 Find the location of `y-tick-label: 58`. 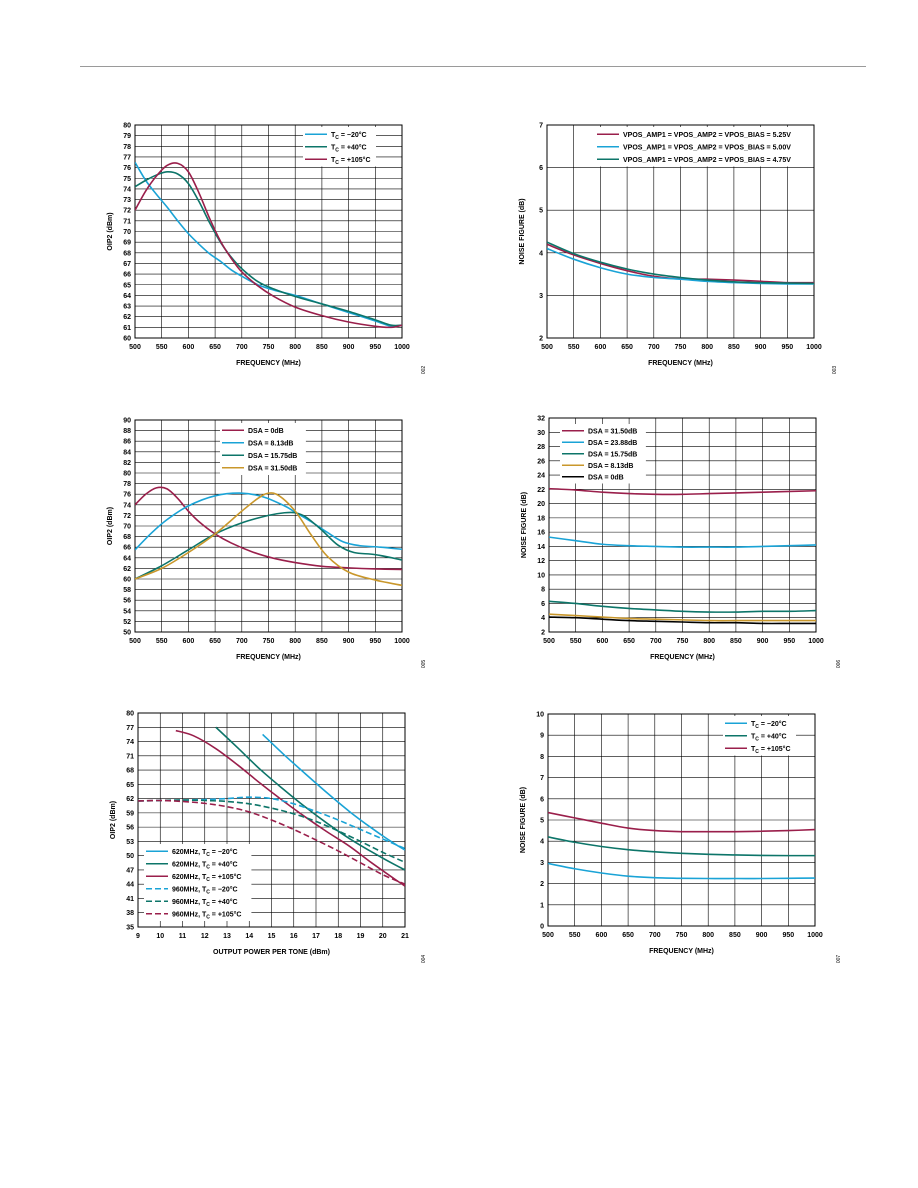

y-tick-label: 58 is located at coordinates (127, 590).